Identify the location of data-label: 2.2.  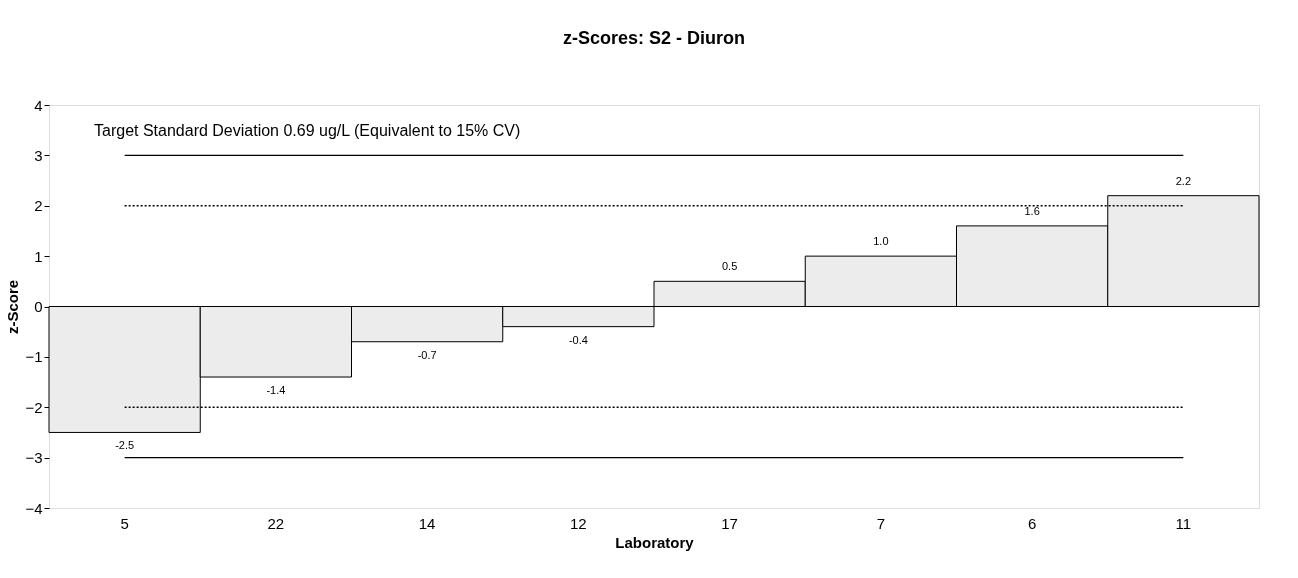
(1183, 180).